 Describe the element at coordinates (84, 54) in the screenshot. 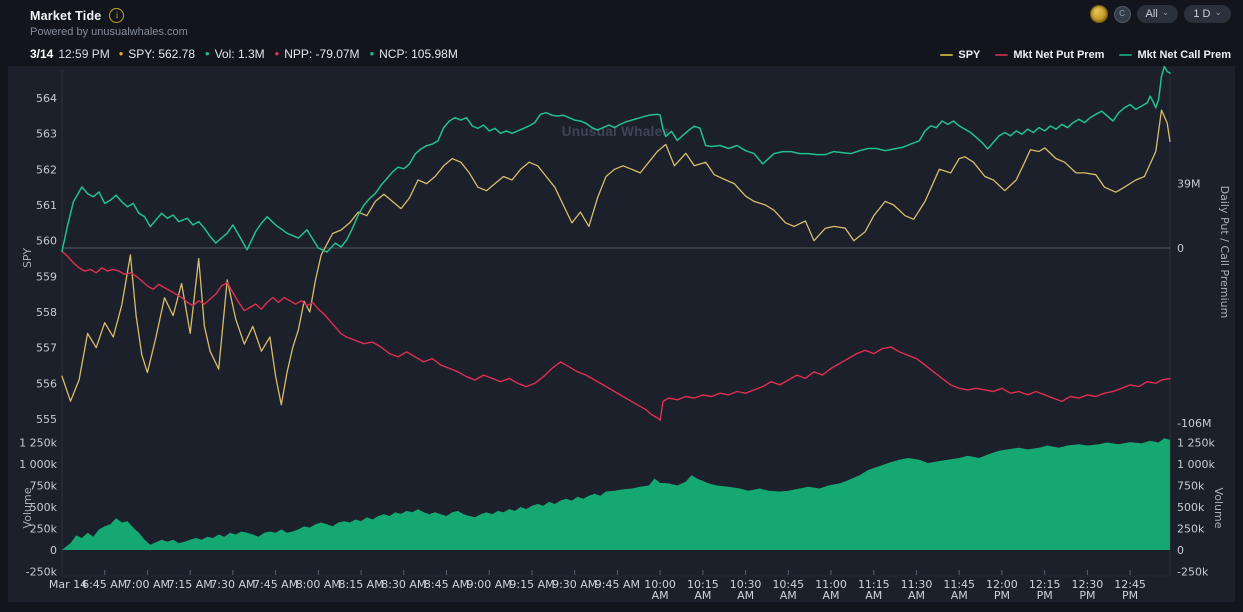

I see `status-time: 12:59 PM` at that location.